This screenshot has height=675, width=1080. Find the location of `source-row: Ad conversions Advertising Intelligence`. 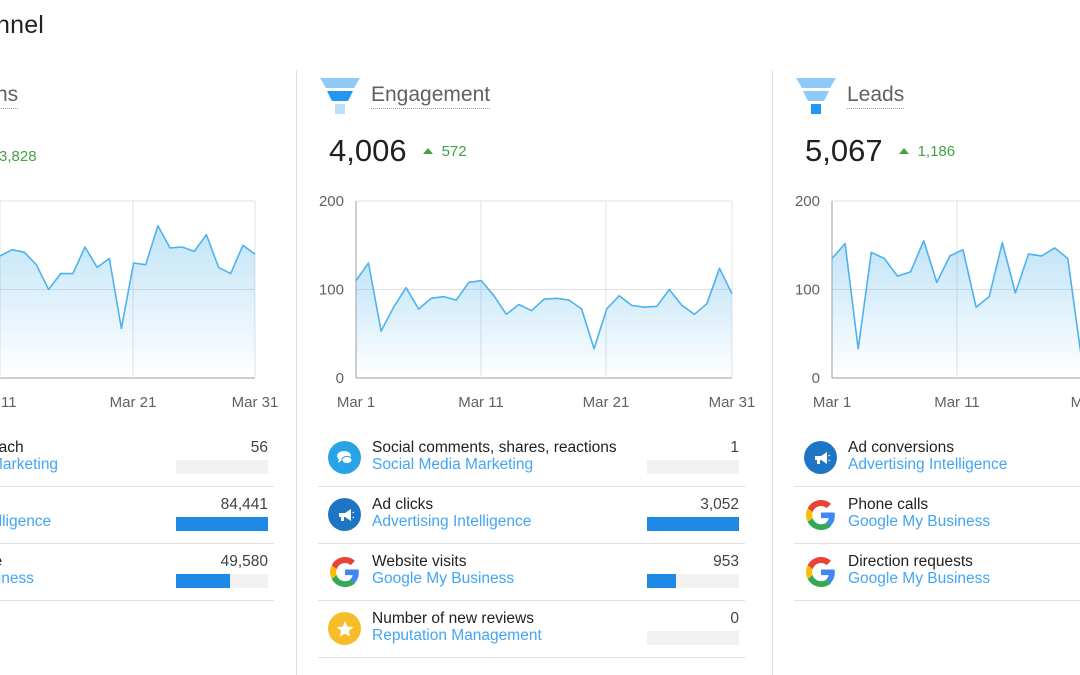

source-row: Ad conversions Advertising Intelligence is located at coordinates (937, 458).